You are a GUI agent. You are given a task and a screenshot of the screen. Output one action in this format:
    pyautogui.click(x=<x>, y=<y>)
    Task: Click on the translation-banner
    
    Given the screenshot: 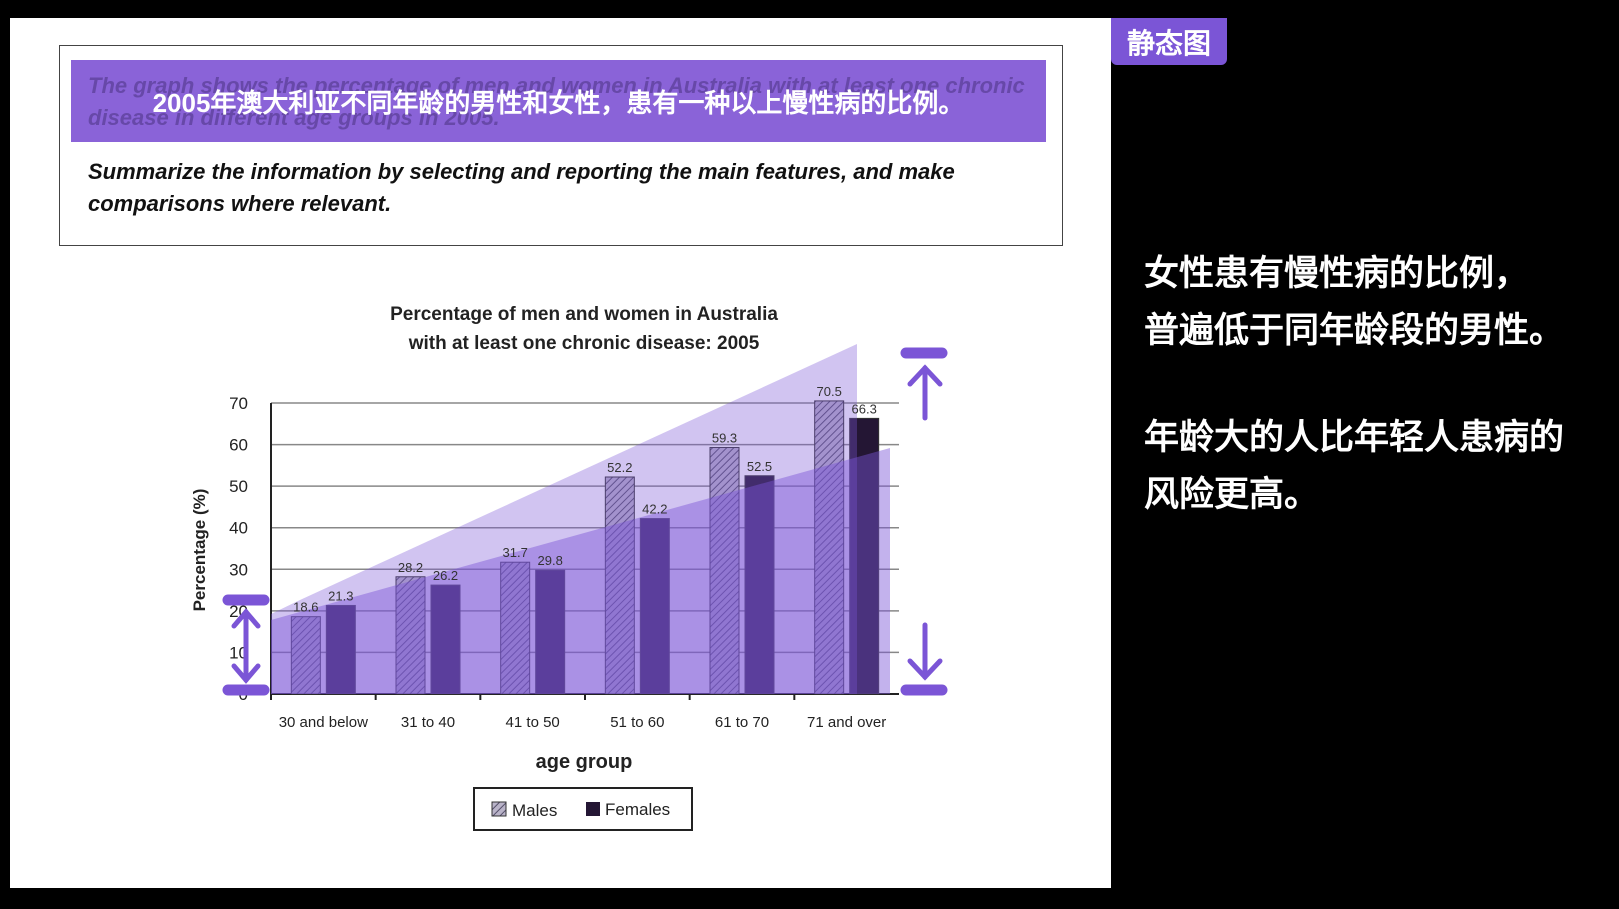 What is the action you would take?
    pyautogui.click(x=558, y=101)
    